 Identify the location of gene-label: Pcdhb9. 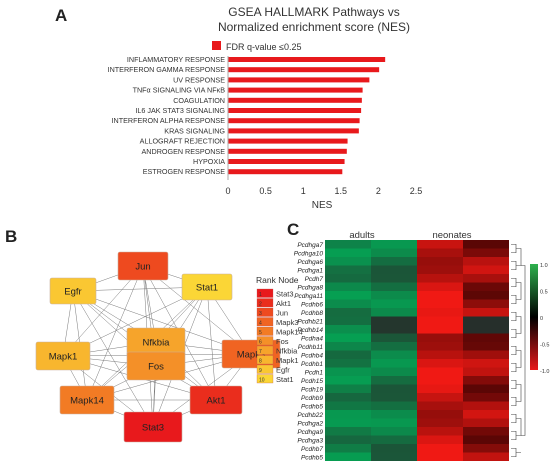
(312, 398).